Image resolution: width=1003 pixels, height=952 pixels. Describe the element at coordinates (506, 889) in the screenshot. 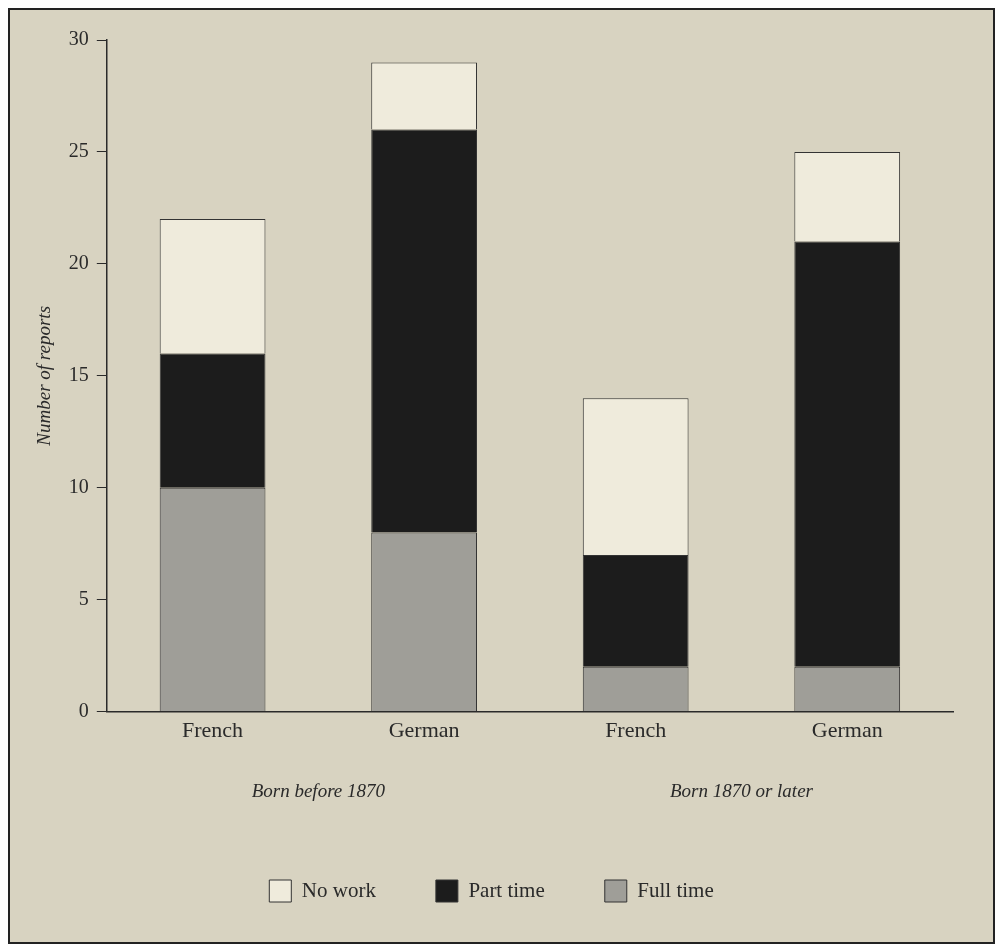

I see `legend-label: Part time` at that location.